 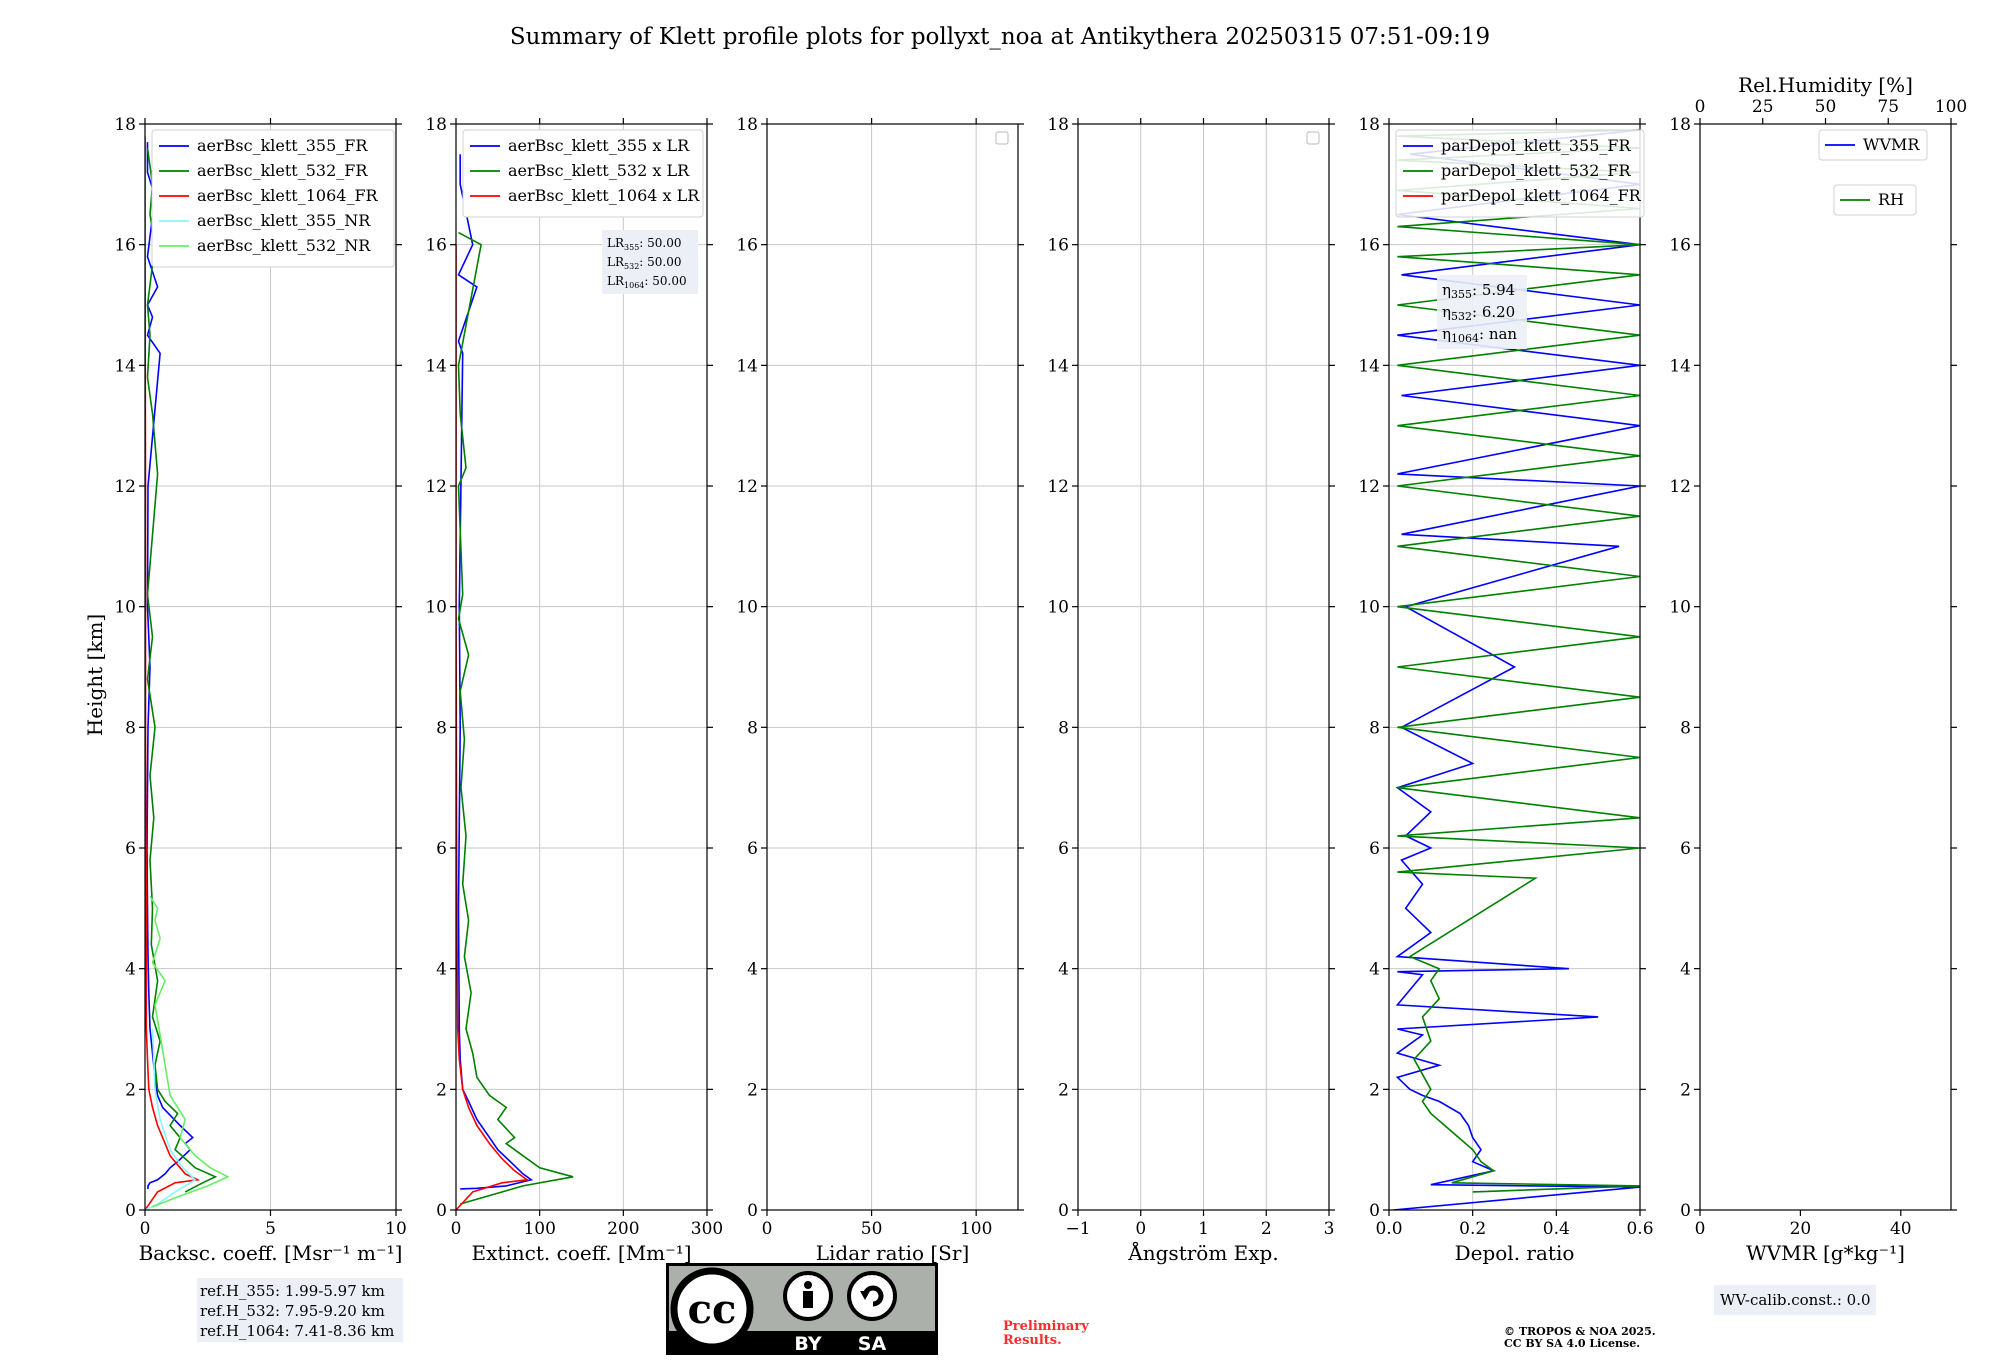 What do you see at coordinates (1639, 1229) in the screenshot?
I see `x-tick-label: 0.6` at bounding box center [1639, 1229].